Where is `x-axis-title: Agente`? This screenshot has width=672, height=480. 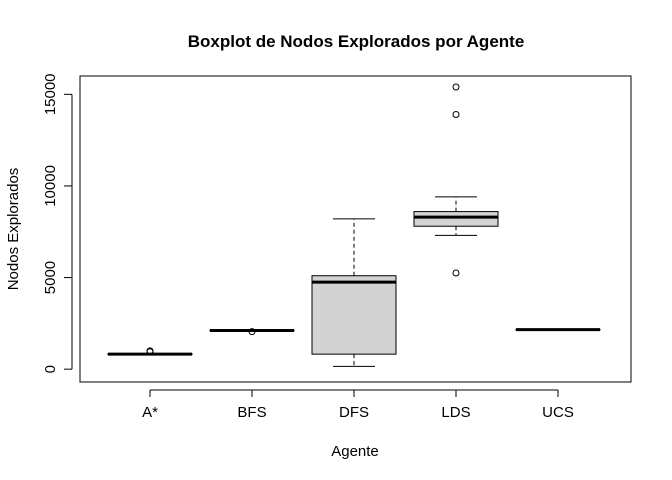
x-axis-title: Agente is located at coordinates (355, 451).